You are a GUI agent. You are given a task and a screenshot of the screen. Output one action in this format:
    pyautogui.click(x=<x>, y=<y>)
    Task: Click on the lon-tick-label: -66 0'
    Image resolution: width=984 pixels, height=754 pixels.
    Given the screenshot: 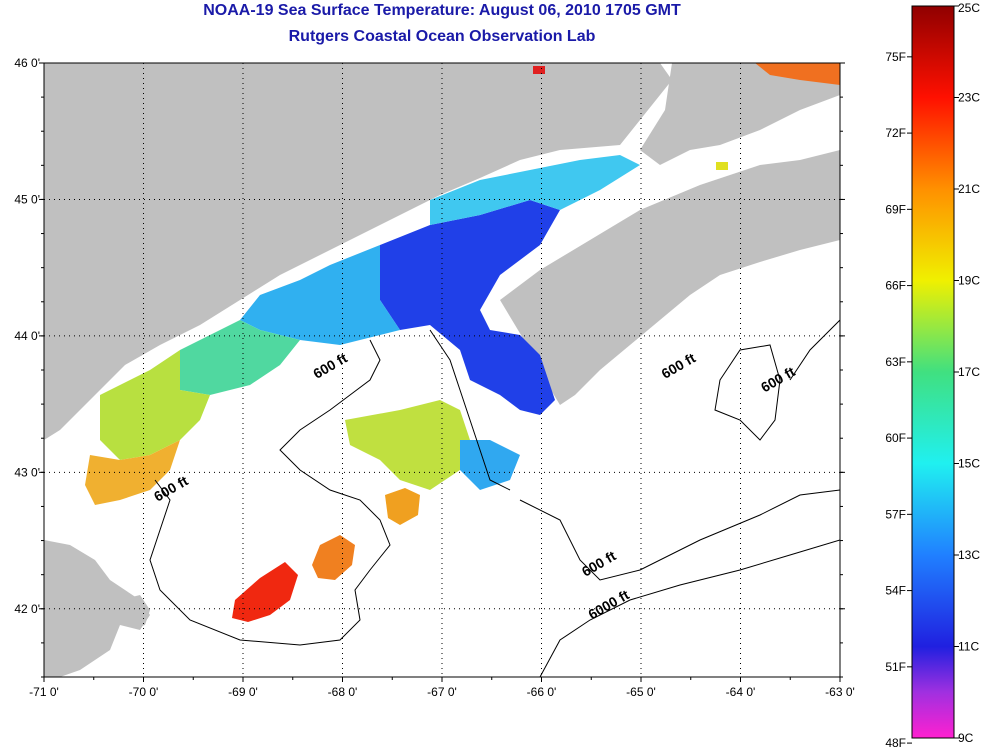 What is the action you would take?
    pyautogui.click(x=542, y=692)
    